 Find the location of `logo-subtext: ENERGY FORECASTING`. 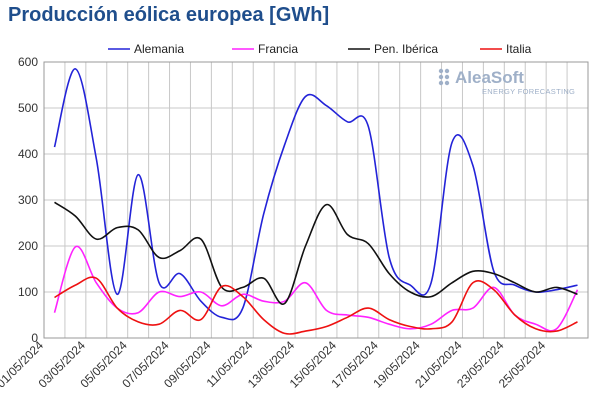

logo-subtext: ENERGY FORECASTING is located at coordinates (528, 91).